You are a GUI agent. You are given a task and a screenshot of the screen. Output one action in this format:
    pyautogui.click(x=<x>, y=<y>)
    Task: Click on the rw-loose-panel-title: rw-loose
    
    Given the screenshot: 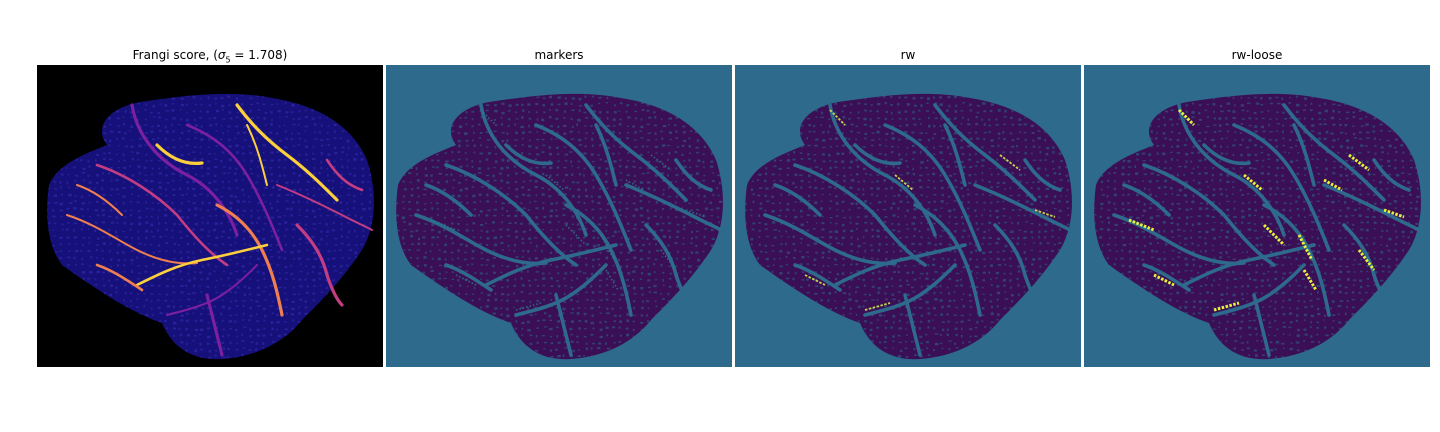 What is the action you would take?
    pyautogui.click(x=1257, y=55)
    